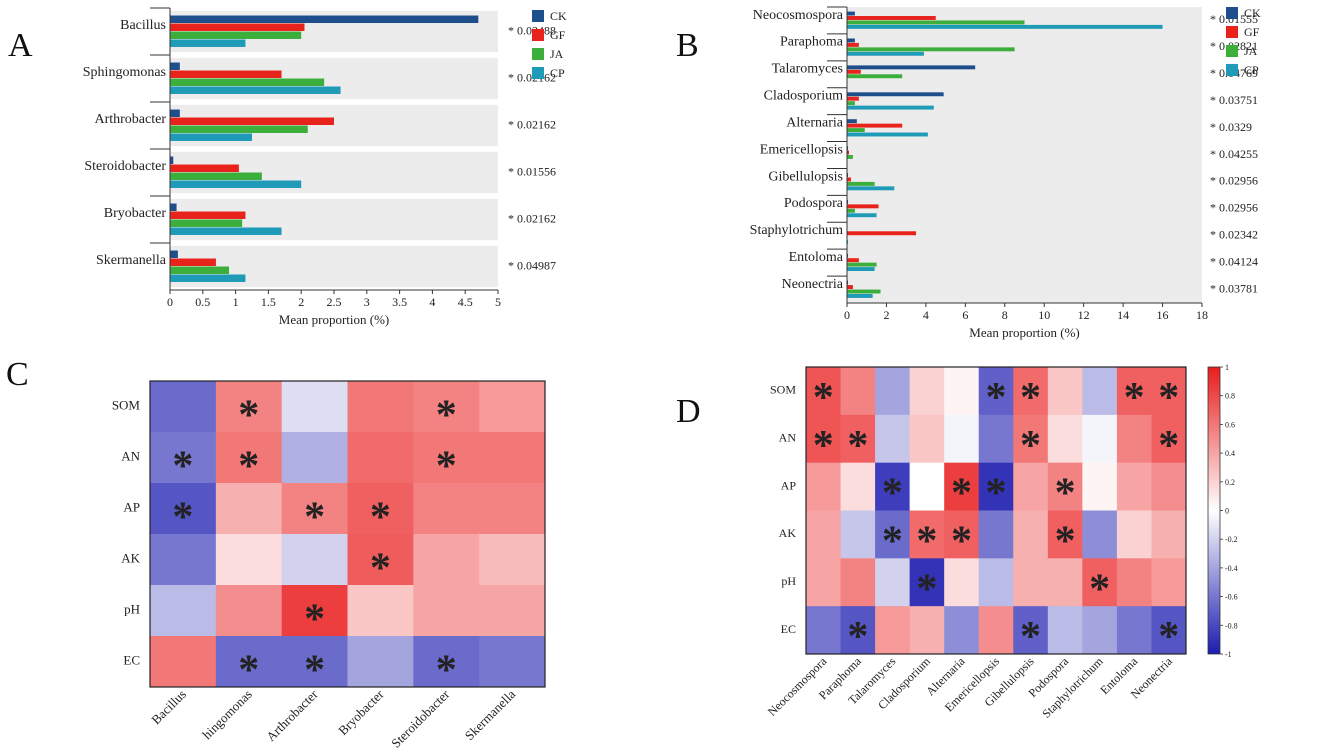 Image resolution: width=1325 pixels, height=749 pixels. I want to click on heat-cell-som-arthrobacter, so click(314, 407).